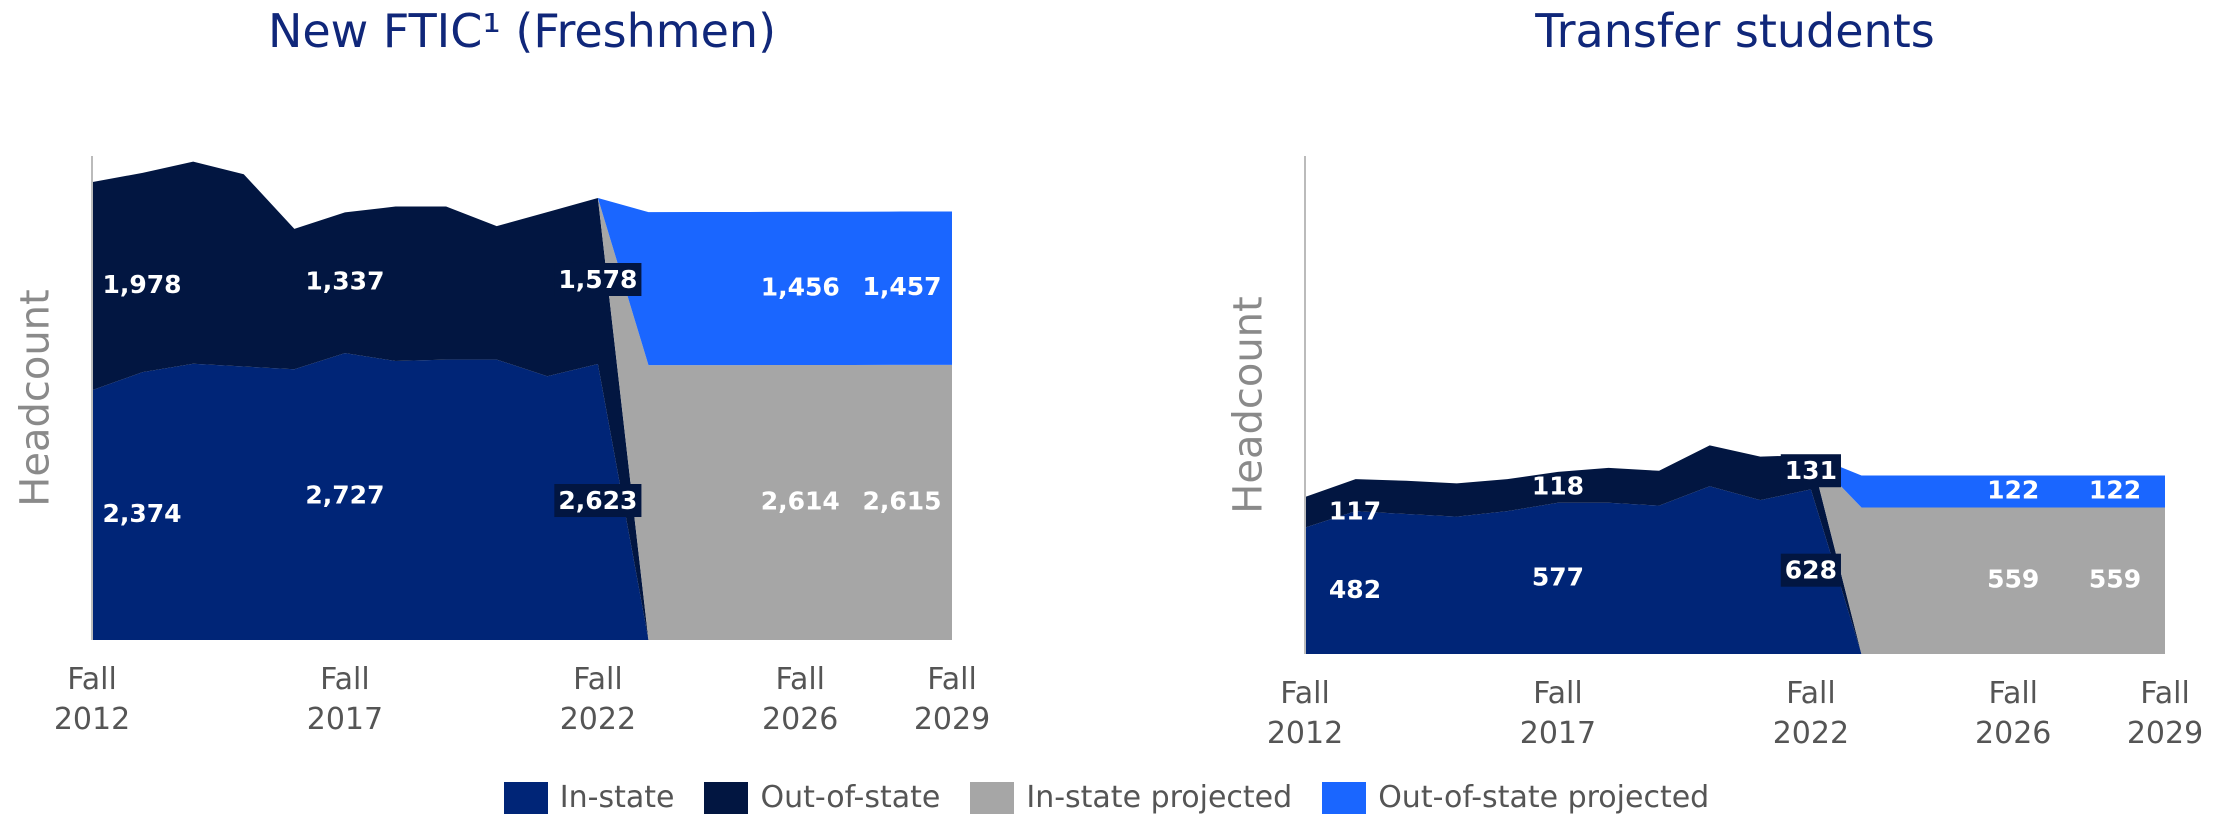  I want to click on legend-item: Out-of-state projected, so click(1515, 797).